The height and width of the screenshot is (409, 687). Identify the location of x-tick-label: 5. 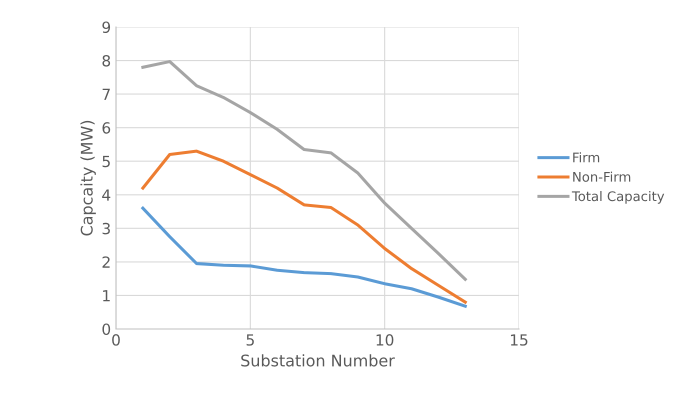
(250, 340).